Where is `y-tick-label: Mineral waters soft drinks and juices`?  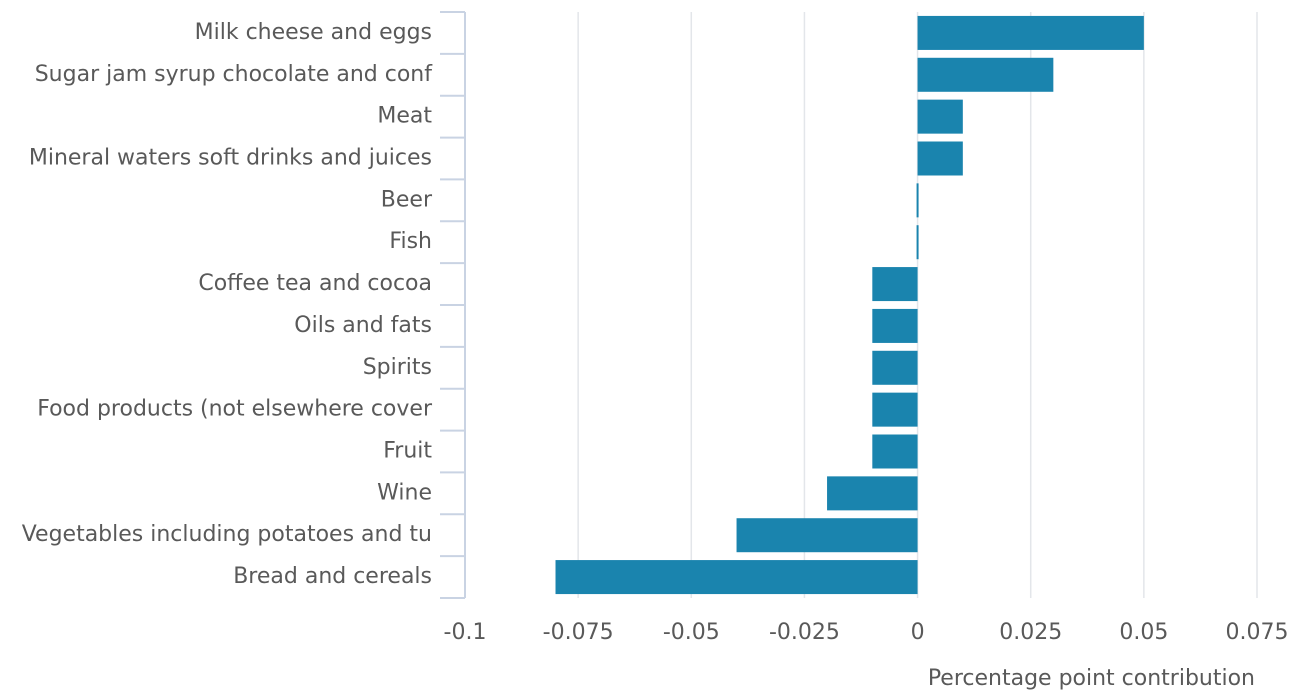 y-tick-label: Mineral waters soft drinks and juices is located at coordinates (230, 158).